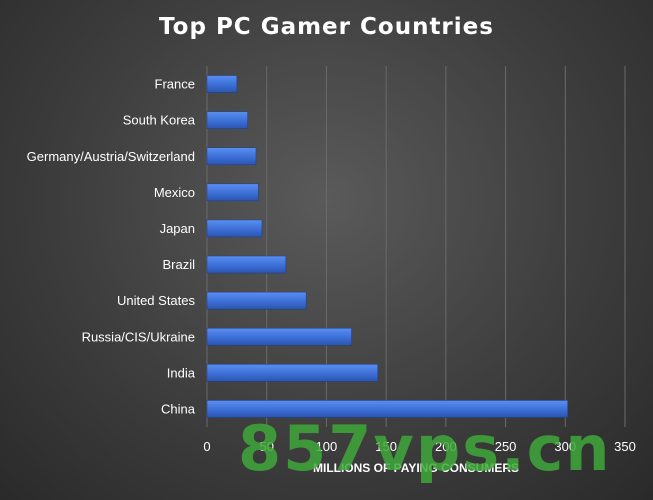 This screenshot has height=500, width=653. I want to click on x-tick-label: 0, so click(206, 446).